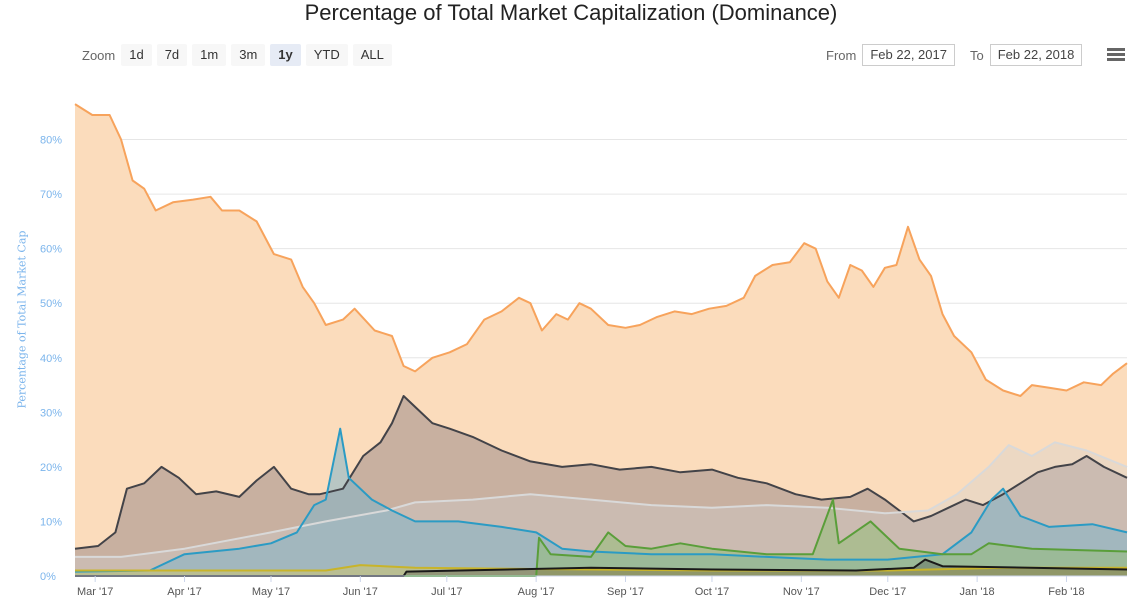  Describe the element at coordinates (51, 468) in the screenshot. I see `y-tick-label: 20%` at that location.